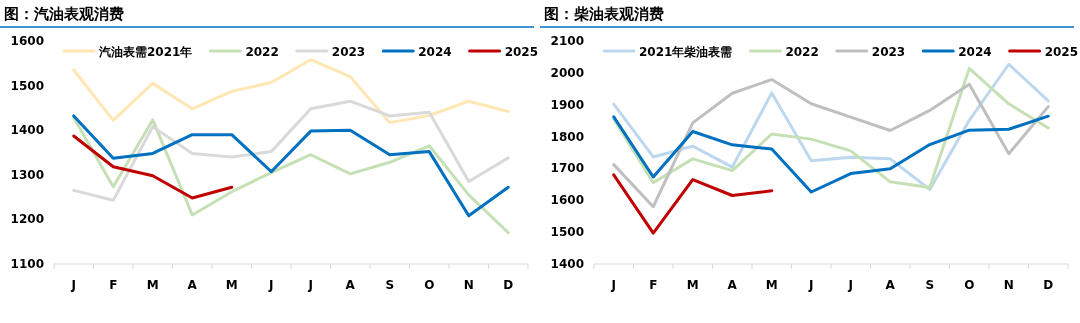 Image resolution: width=1080 pixels, height=323 pixels. I want to click on y-tick-label: 1300, so click(27, 174).